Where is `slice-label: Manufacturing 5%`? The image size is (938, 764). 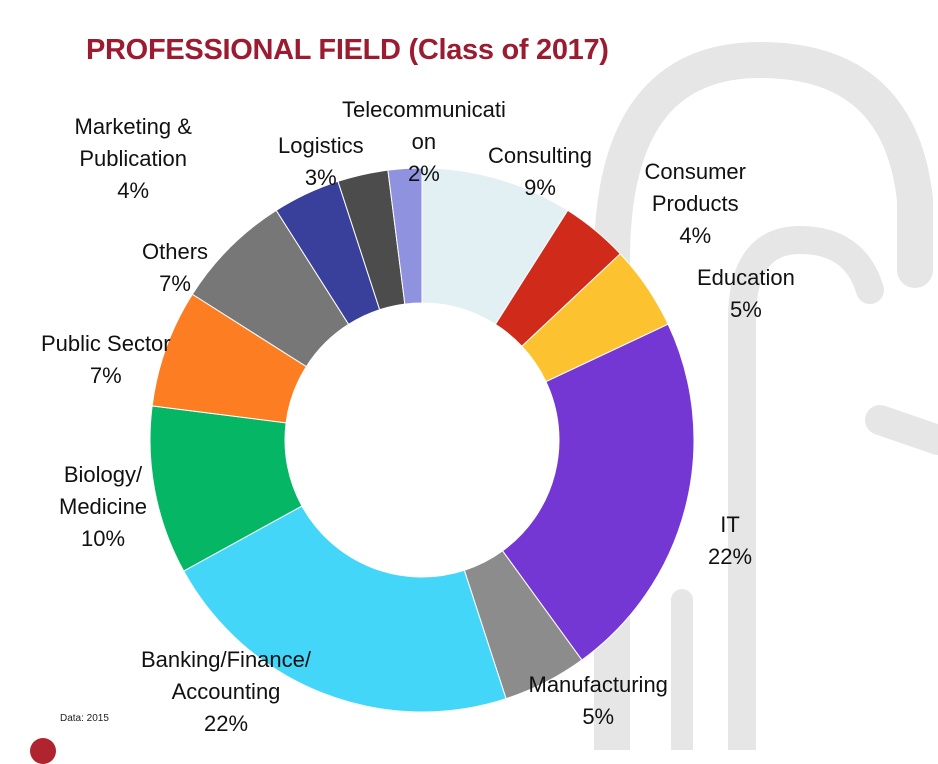 slice-label: Manufacturing 5% is located at coordinates (598, 701).